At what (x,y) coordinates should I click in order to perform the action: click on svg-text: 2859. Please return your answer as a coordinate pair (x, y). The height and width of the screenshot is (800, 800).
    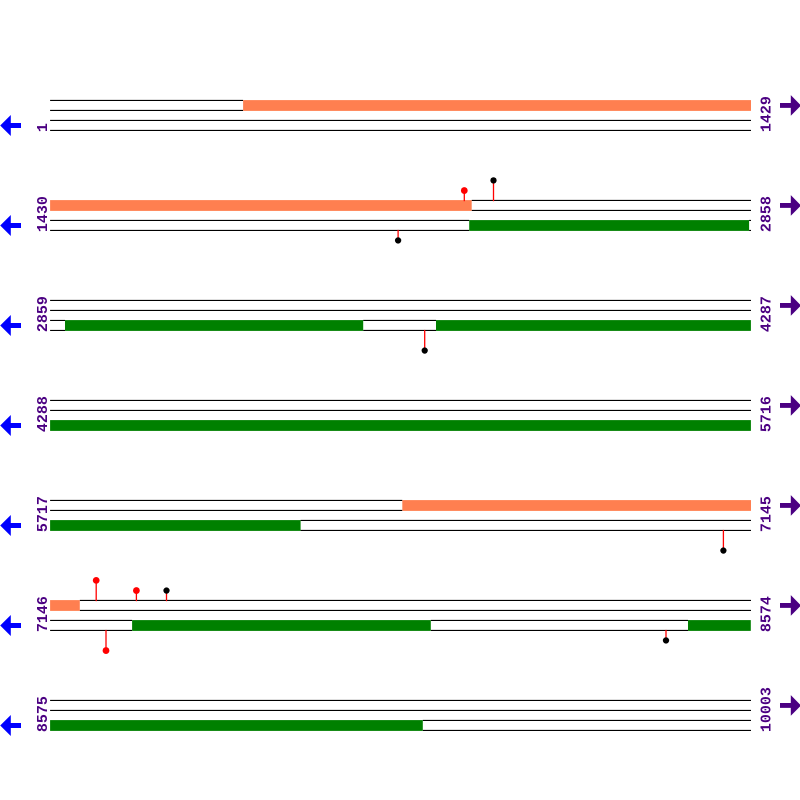
    Looking at the image, I should click on (43, 314).